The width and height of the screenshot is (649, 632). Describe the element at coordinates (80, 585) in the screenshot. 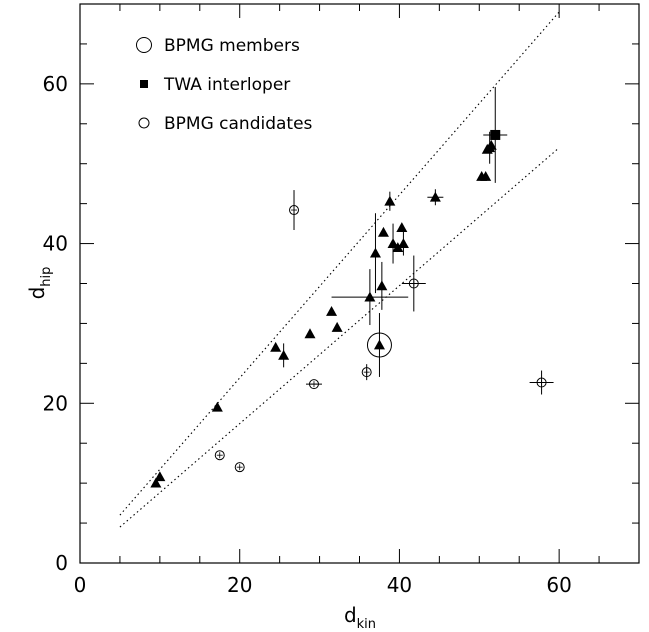

I see `x-tick-label: 0` at that location.